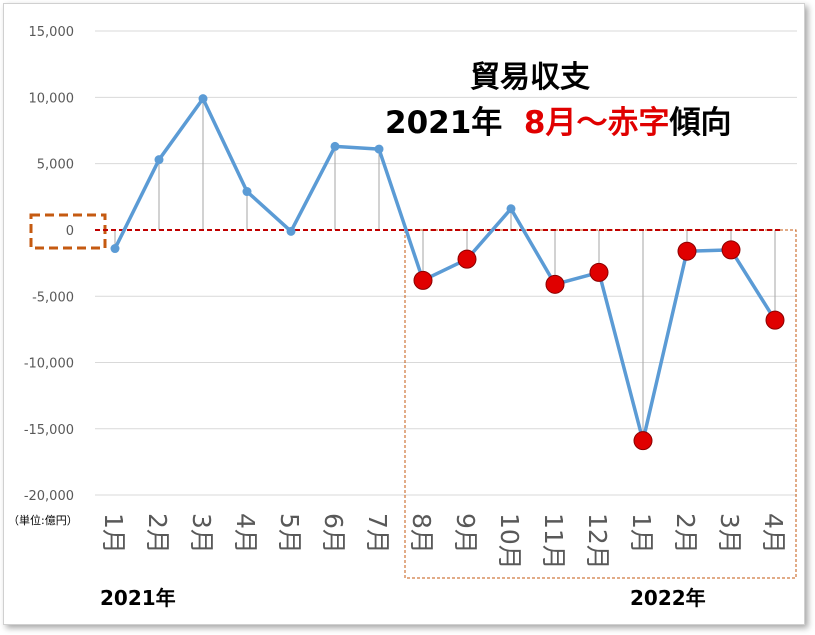  Describe the element at coordinates (421, 533) in the screenshot. I see `x-tick-label: 8月` at that location.